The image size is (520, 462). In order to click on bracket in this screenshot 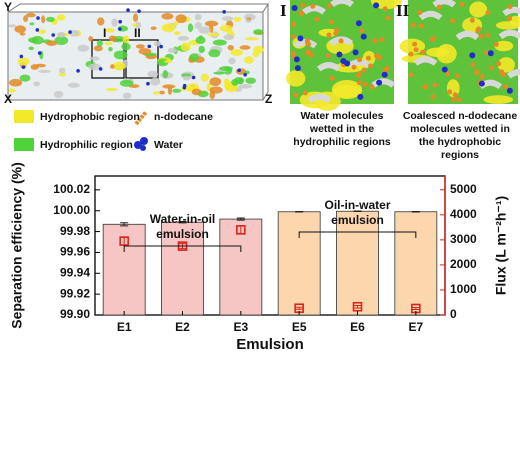, I will do `click(357, 234)`.